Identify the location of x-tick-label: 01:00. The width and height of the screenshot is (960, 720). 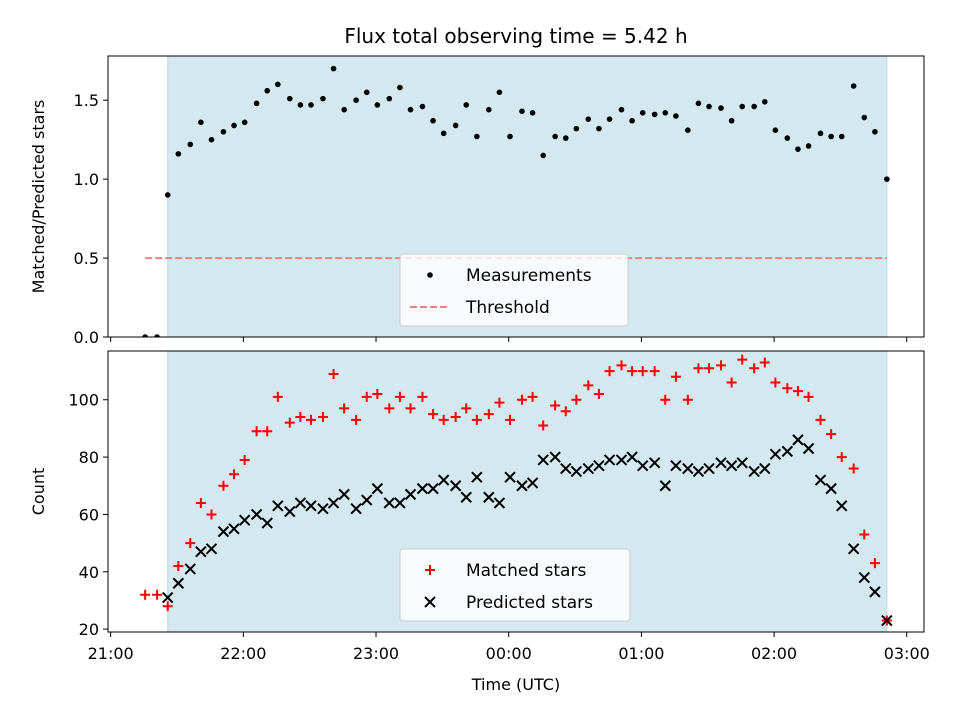
(641, 653).